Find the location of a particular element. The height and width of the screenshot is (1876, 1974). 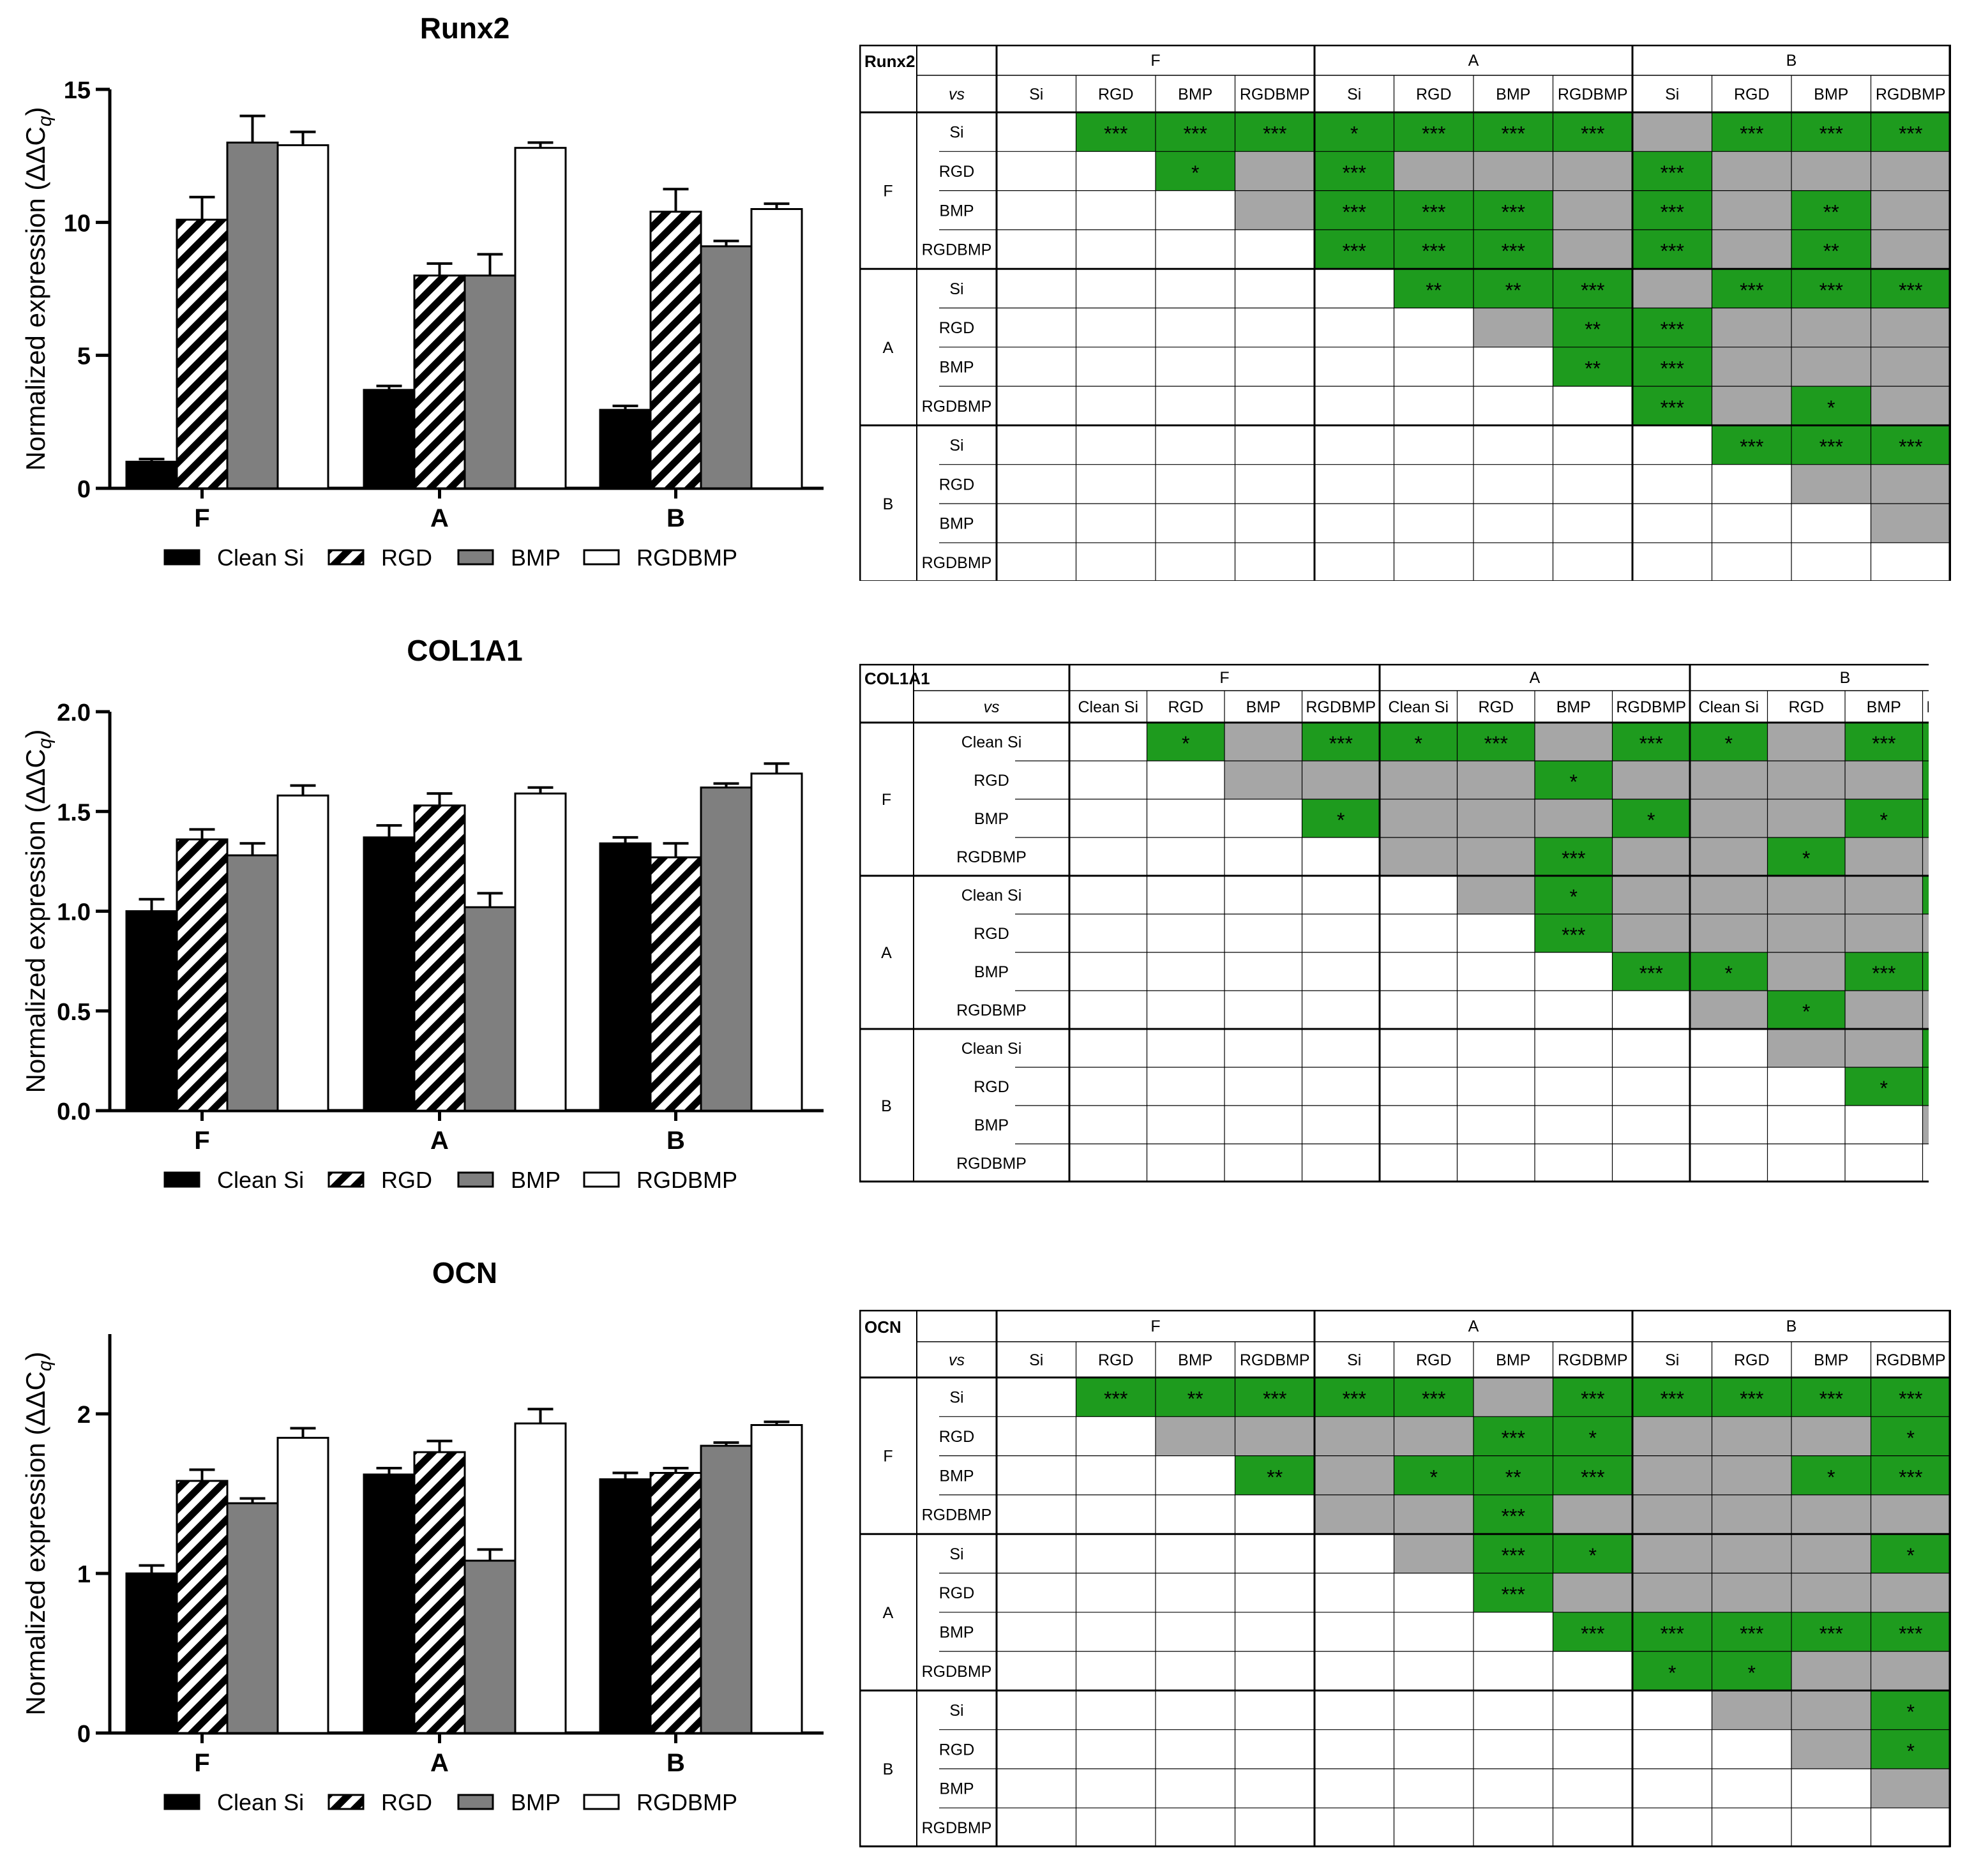

column-label: BMP is located at coordinates (1573, 707).